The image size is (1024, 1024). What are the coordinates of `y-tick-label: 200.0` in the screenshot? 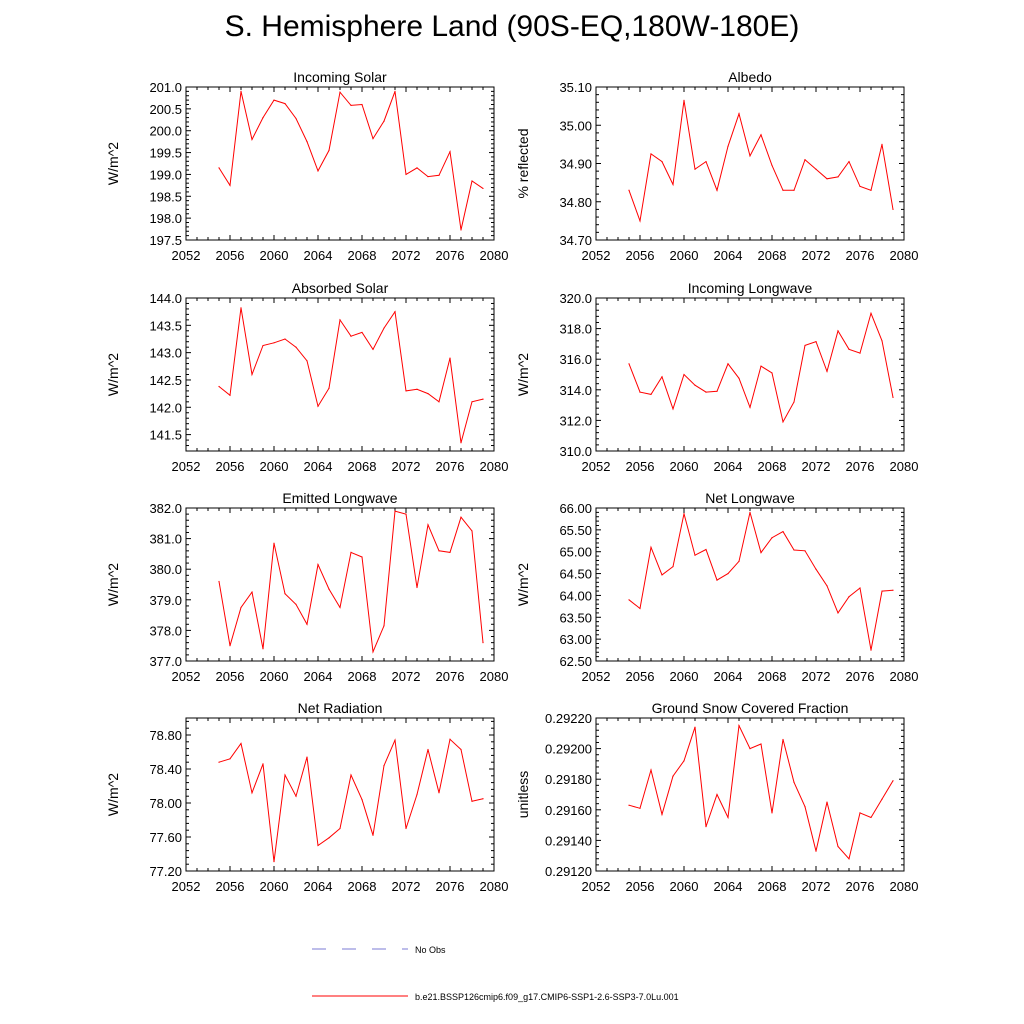 It's located at (165, 131).